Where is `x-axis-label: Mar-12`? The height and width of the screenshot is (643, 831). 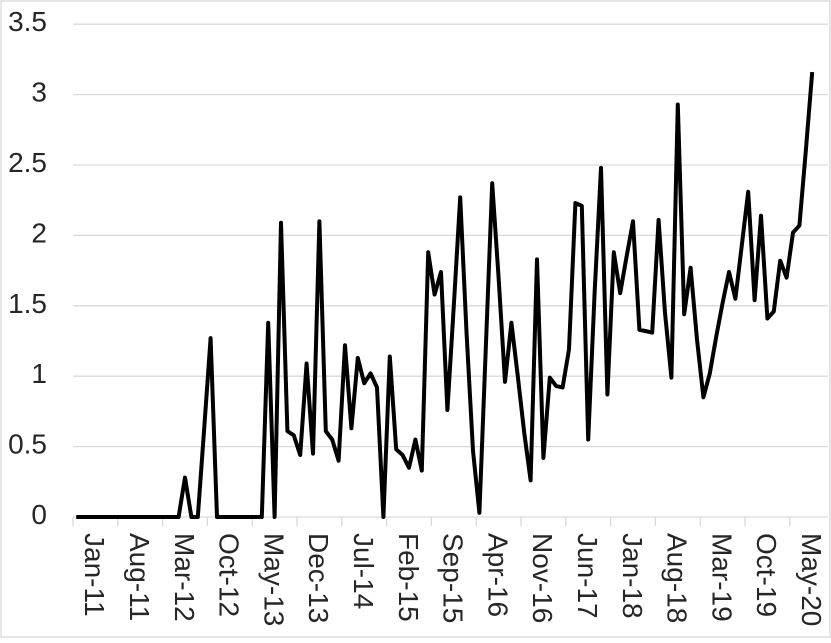
x-axis-label: Mar-12 is located at coordinates (184, 577).